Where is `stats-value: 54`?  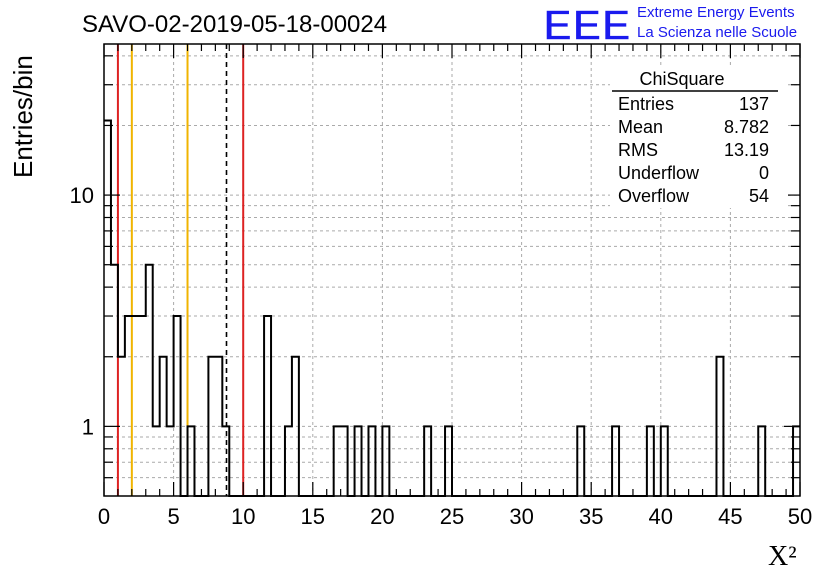 stats-value: 54 is located at coordinates (759, 196).